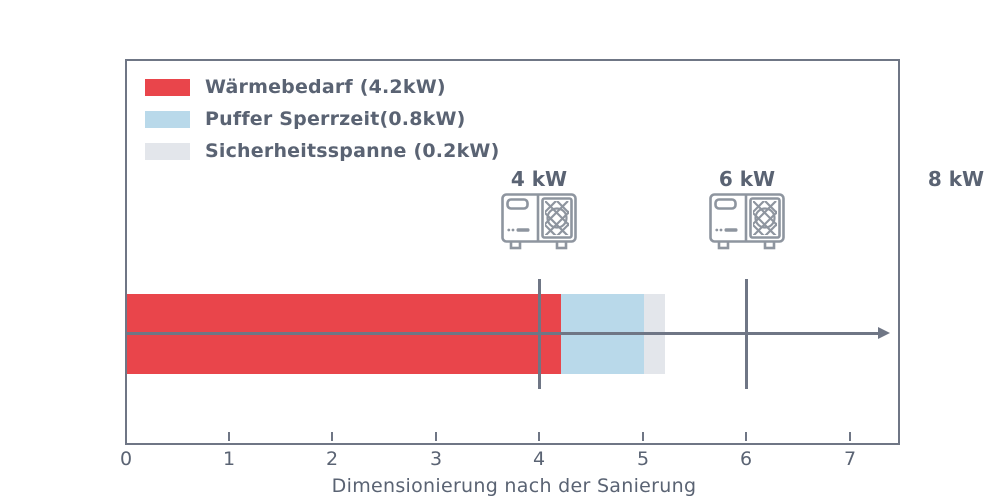 Image resolution: width=1000 pixels, height=500 pixels. Describe the element at coordinates (884, 333) in the screenshot. I see `axis-arrowhead-icon` at that location.